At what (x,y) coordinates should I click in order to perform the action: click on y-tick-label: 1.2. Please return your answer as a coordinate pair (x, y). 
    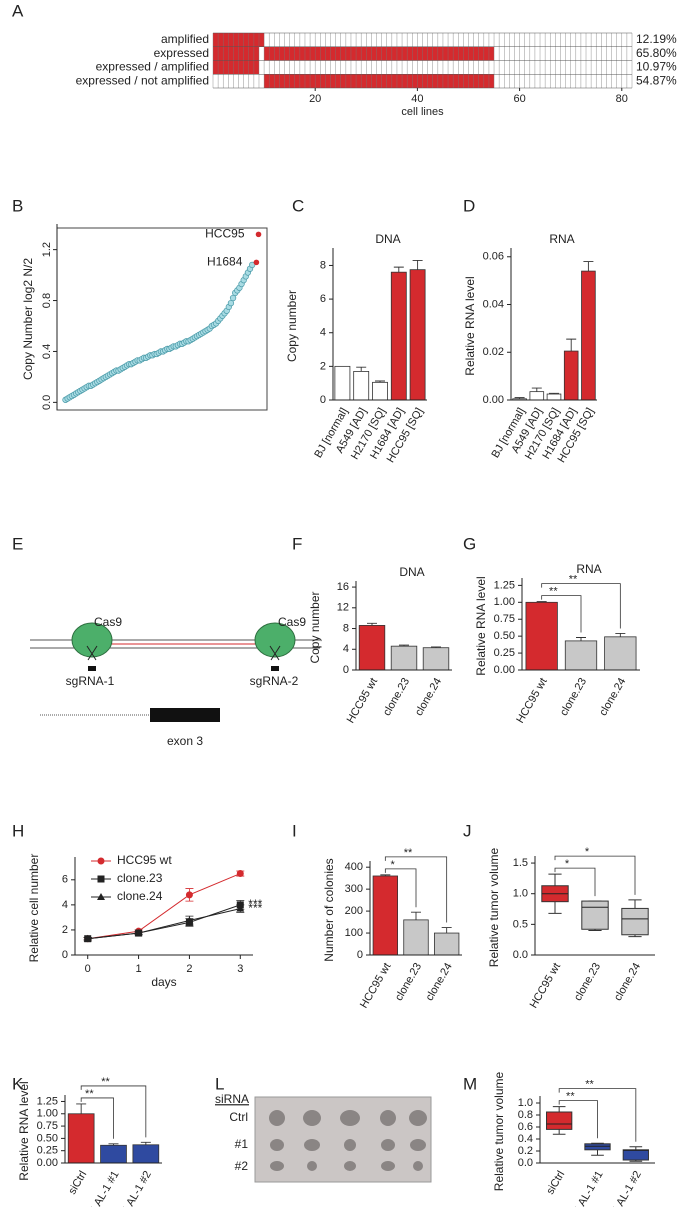
    Looking at the image, I should click on (47, 249).